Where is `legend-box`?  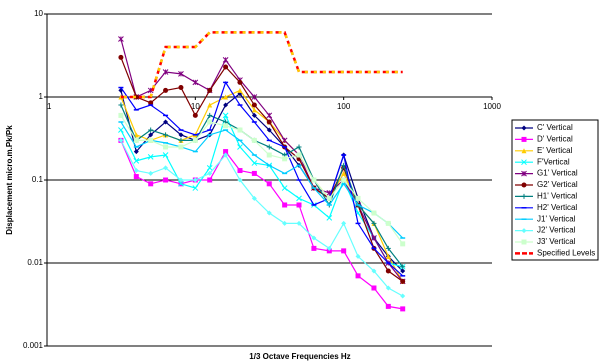
legend-box is located at coordinates (555, 190).